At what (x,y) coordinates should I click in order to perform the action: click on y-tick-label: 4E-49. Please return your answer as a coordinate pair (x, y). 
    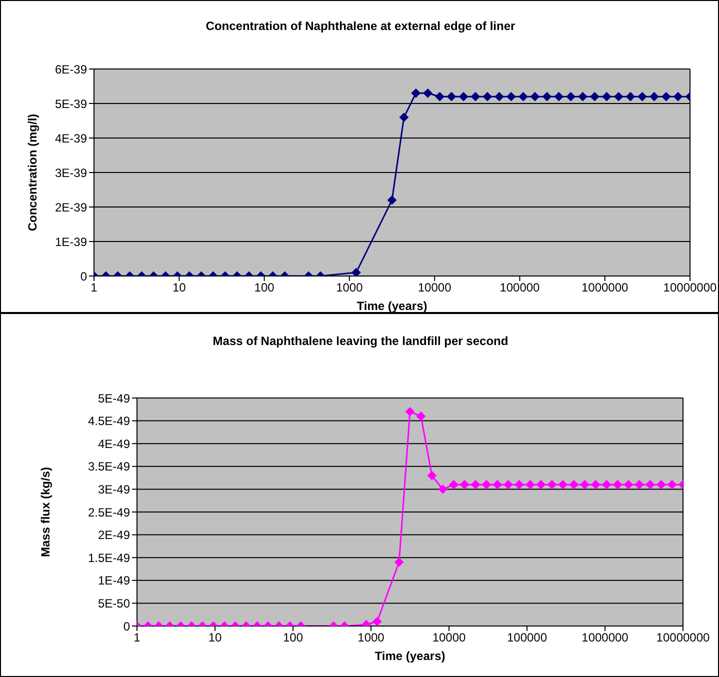
    Looking at the image, I should click on (114, 443).